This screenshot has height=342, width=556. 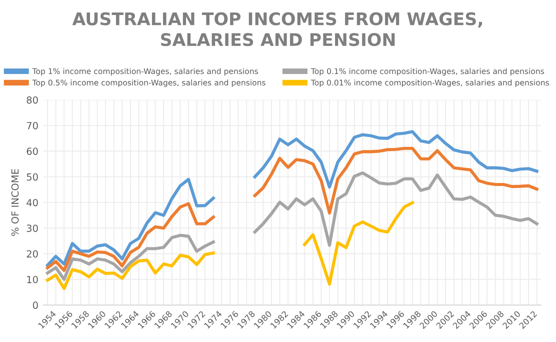 I want to click on y-tick-label: 10, so click(x=32, y=280).